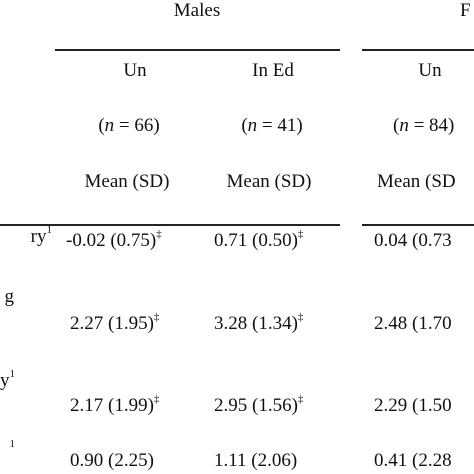 This screenshot has width=474, height=474. Describe the element at coordinates (418, 50) in the screenshot. I see `group-rule-females` at that location.